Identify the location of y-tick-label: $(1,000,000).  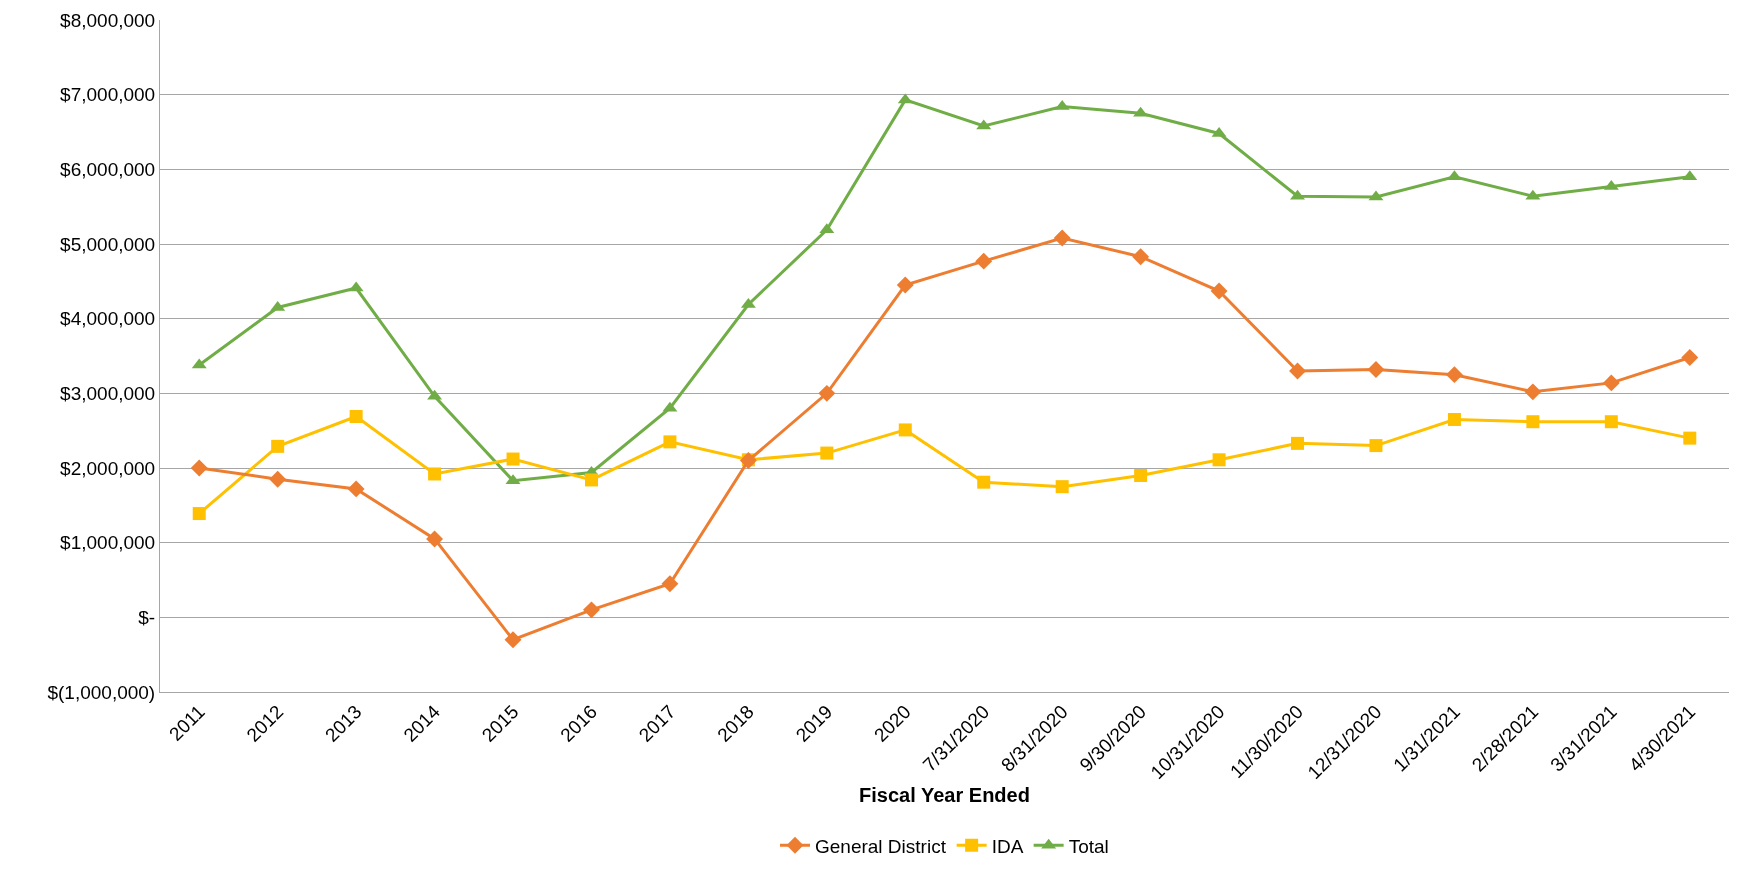
(101, 692).